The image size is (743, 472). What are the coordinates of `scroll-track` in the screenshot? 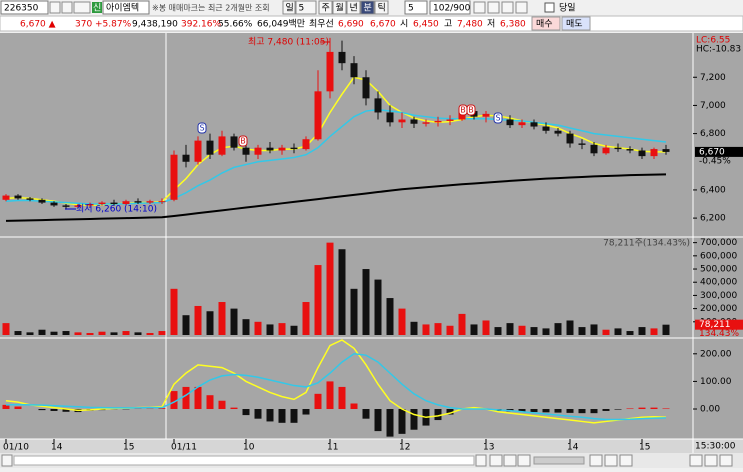 It's located at (244, 460).